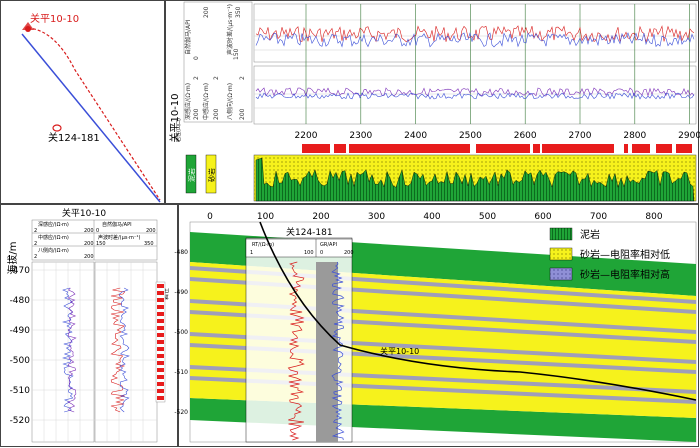 This screenshot has height=448, width=700. Describe the element at coordinates (475, 179) in the screenshot. I see `lith-mudstone-fill` at that location.